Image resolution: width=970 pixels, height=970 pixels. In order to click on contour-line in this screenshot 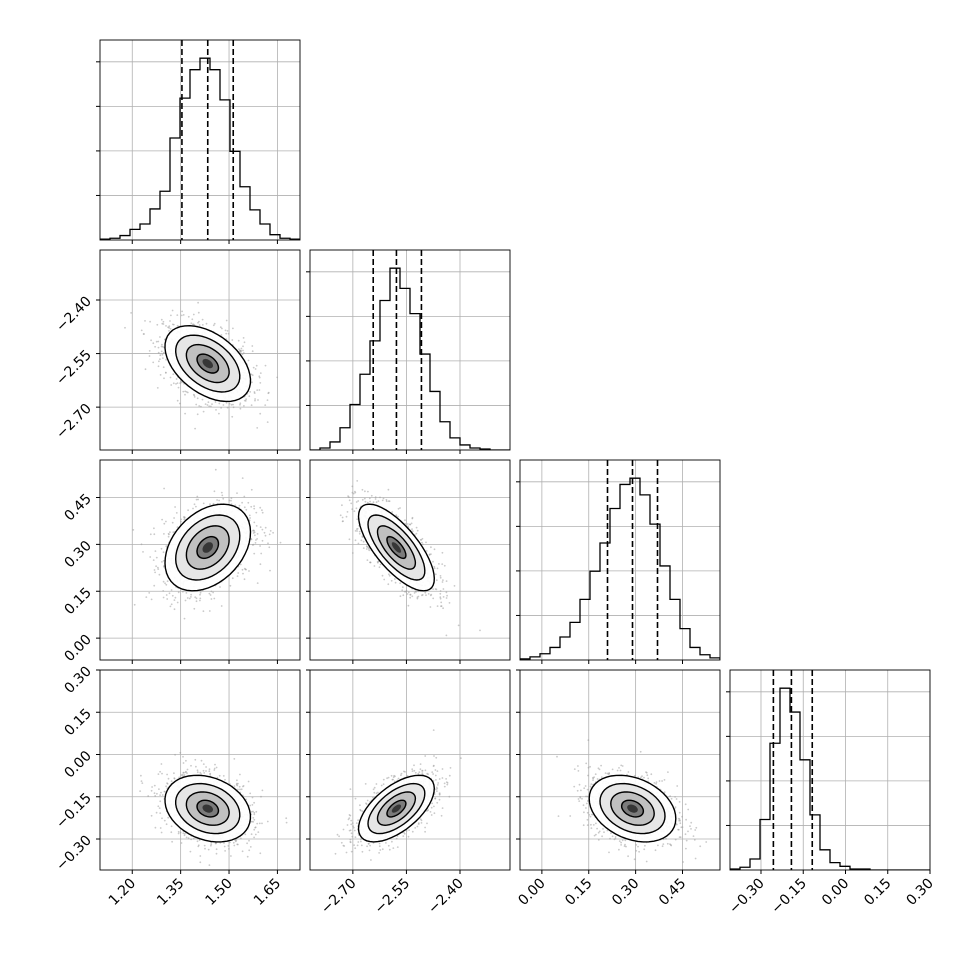, I will do `click(396, 547)`.